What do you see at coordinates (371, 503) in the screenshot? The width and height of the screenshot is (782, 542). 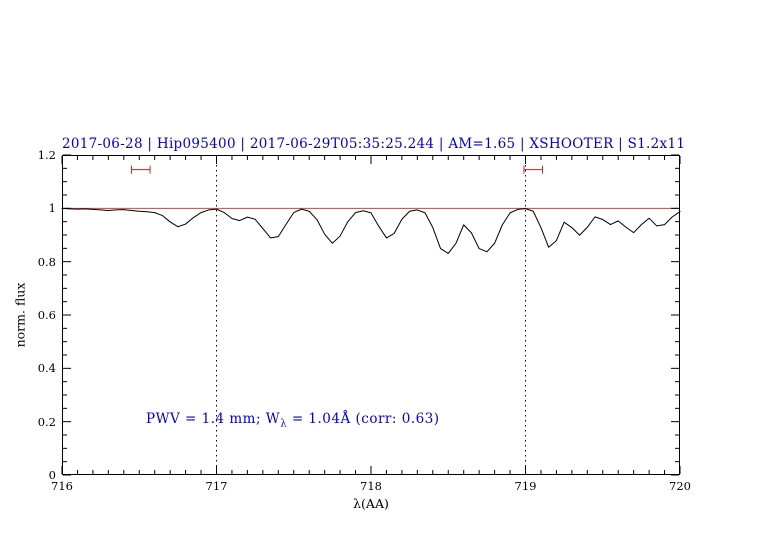 I see `x-axis-label: λ(AA)` at bounding box center [371, 503].